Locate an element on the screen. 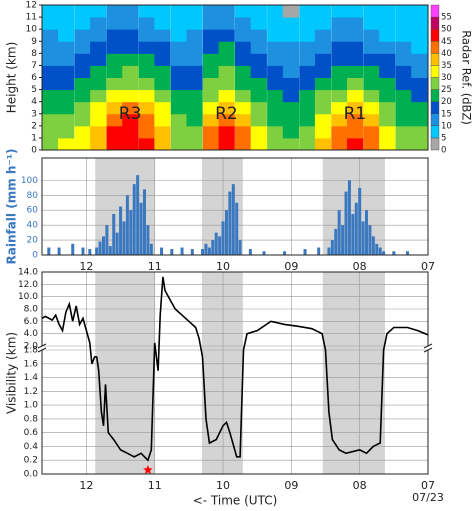 This screenshot has width=474, height=511. y-axis-label: Visibility (km) is located at coordinates (12, 373).